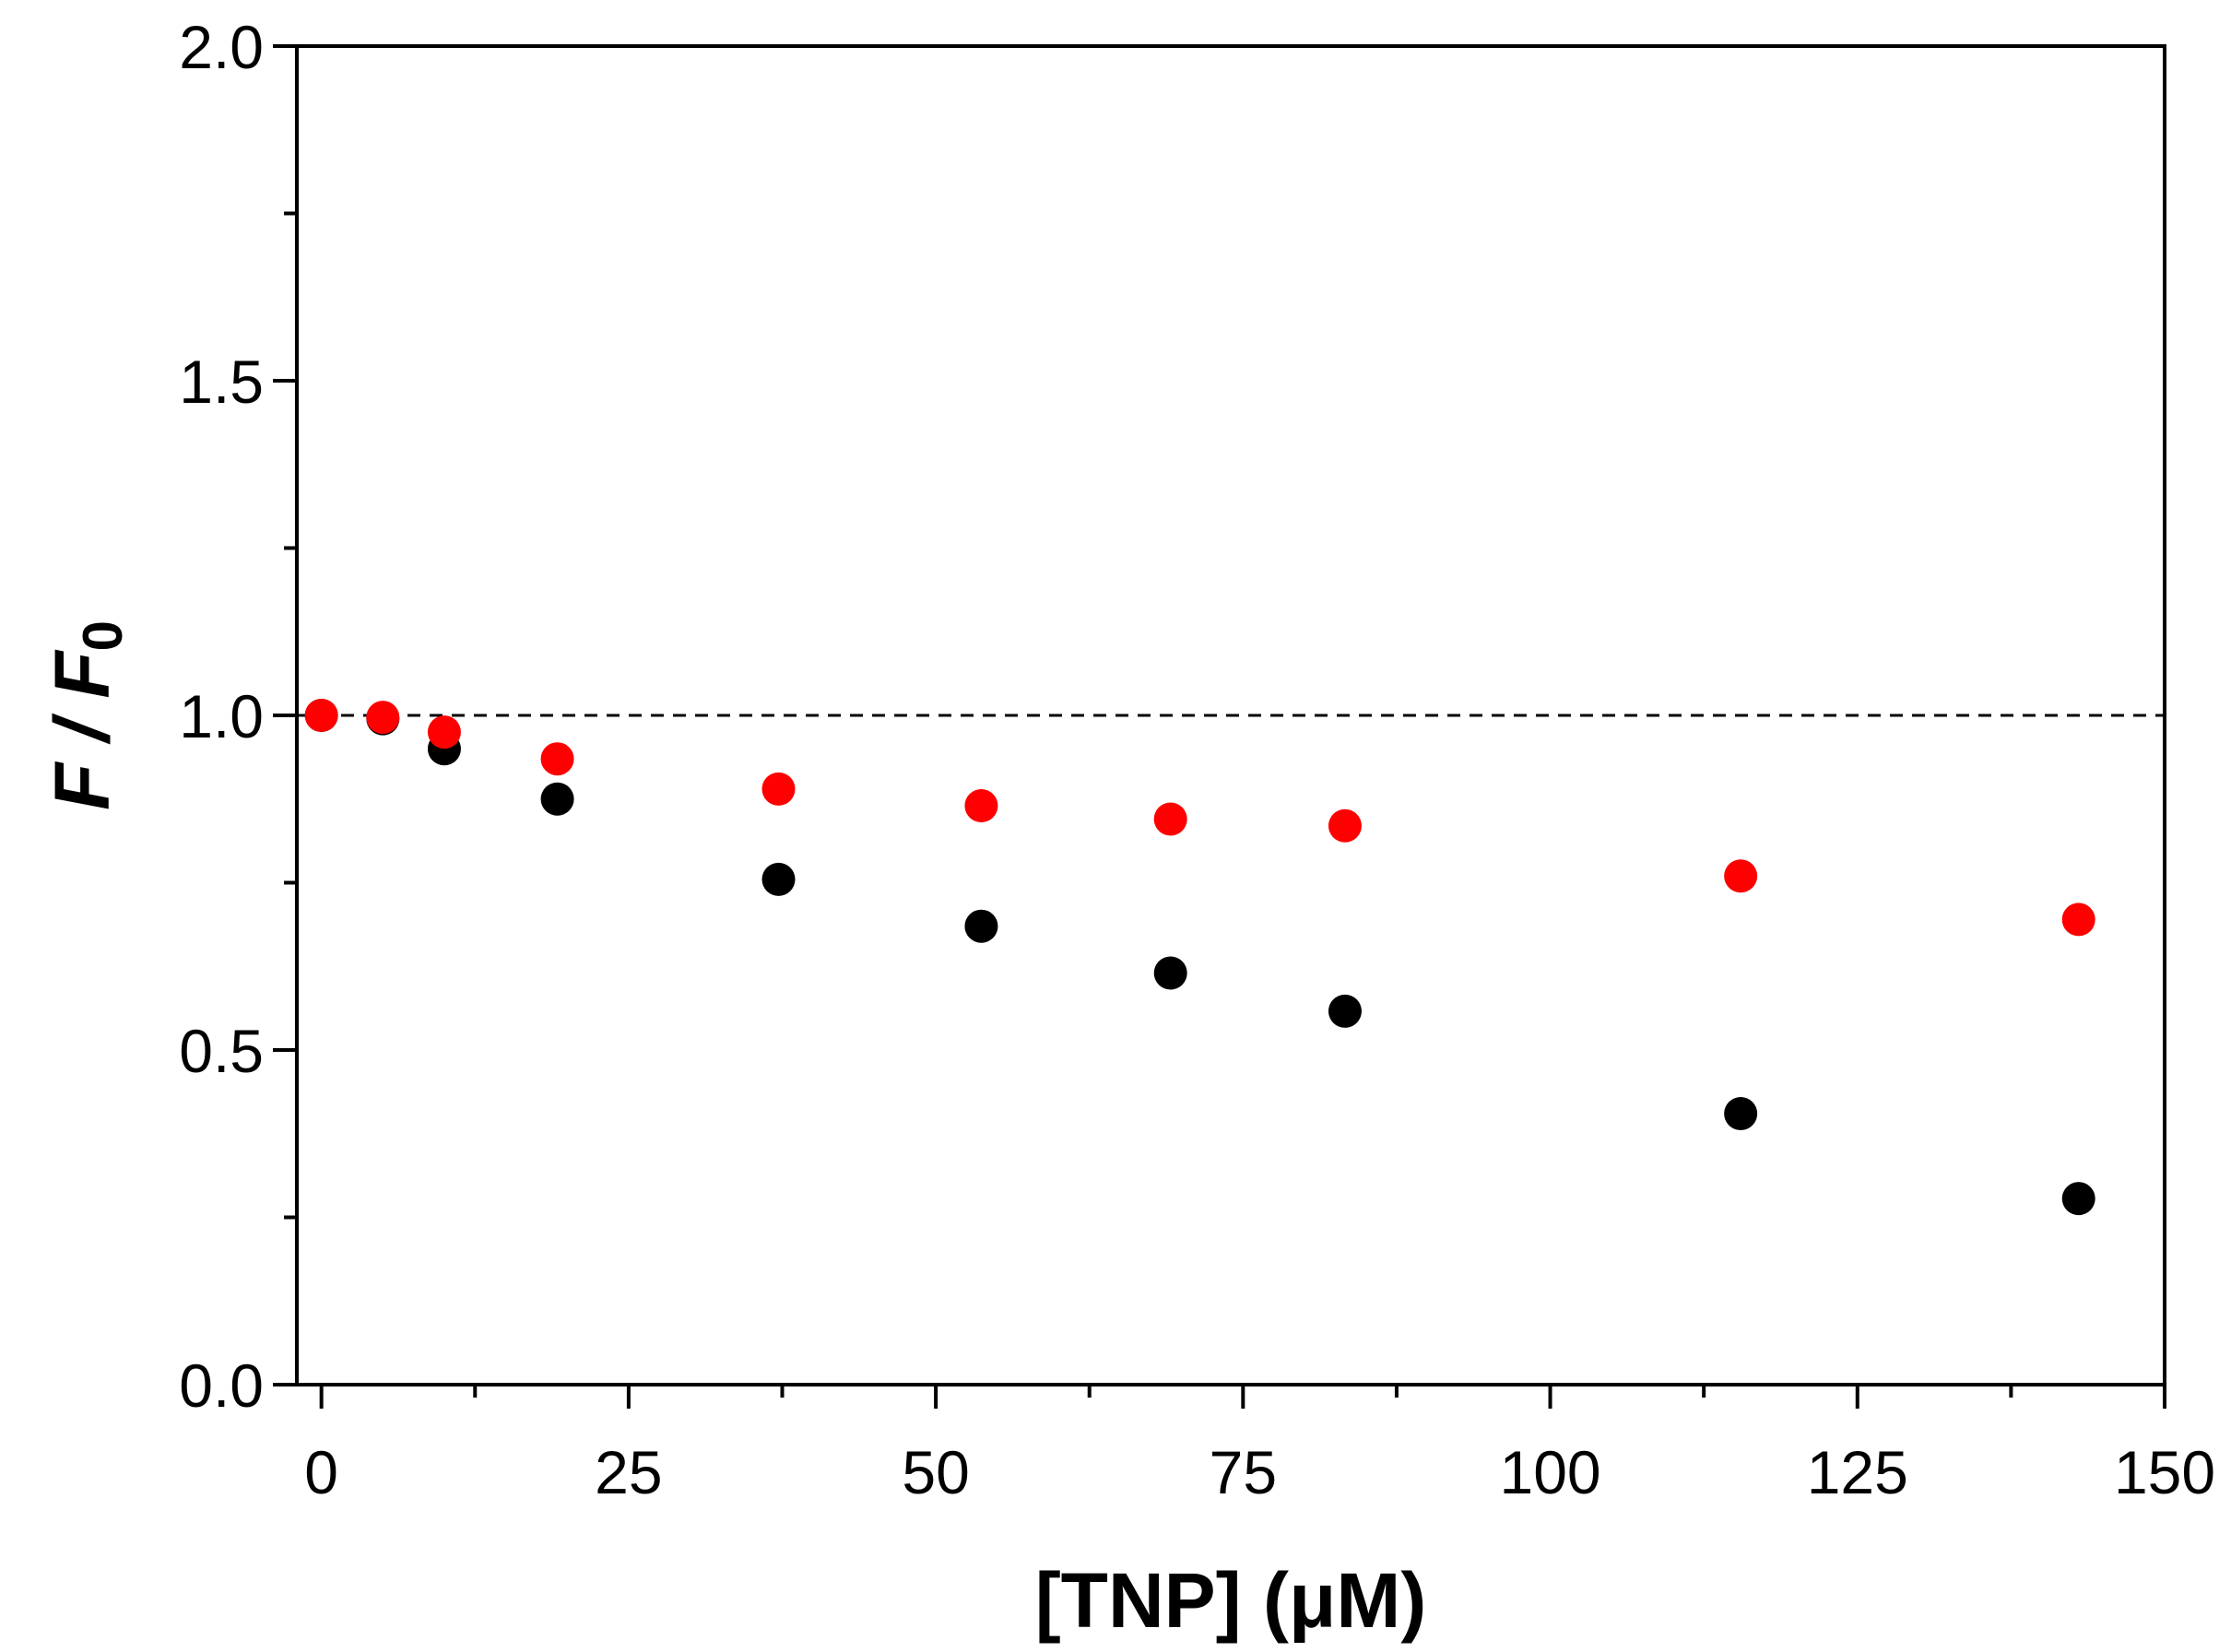 The image size is (2231, 1652). I want to click on y-axis-title-subscript: 0, so click(103, 635).